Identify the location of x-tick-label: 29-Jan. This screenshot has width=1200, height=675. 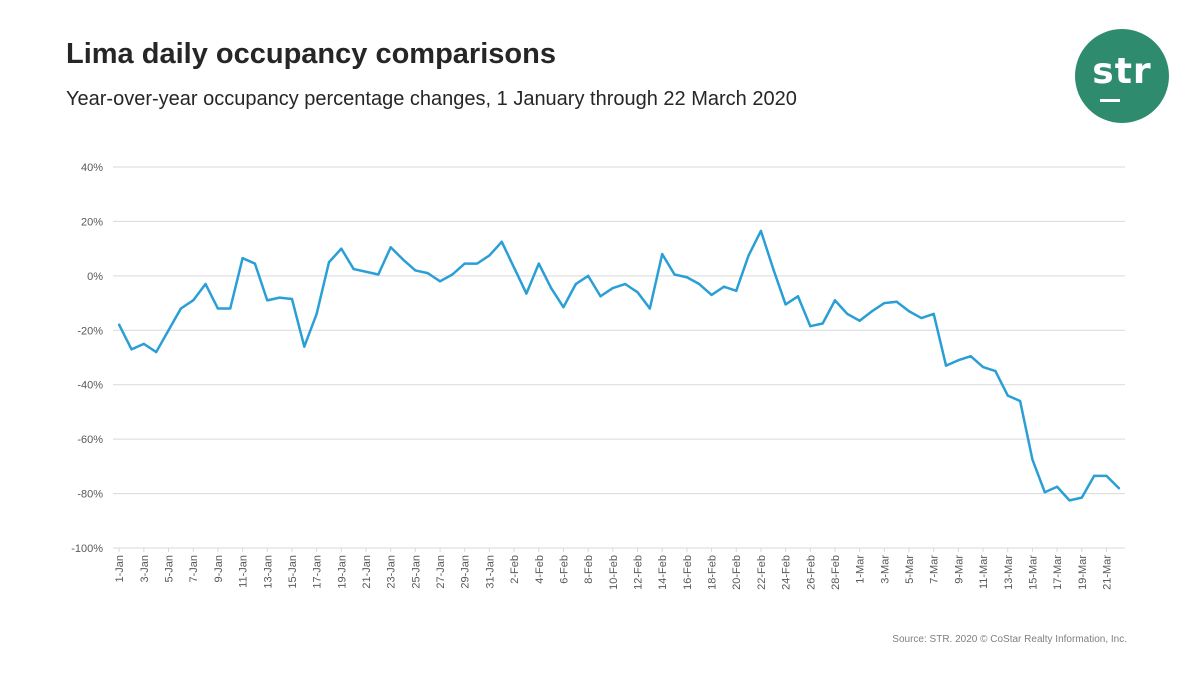
(466, 572).